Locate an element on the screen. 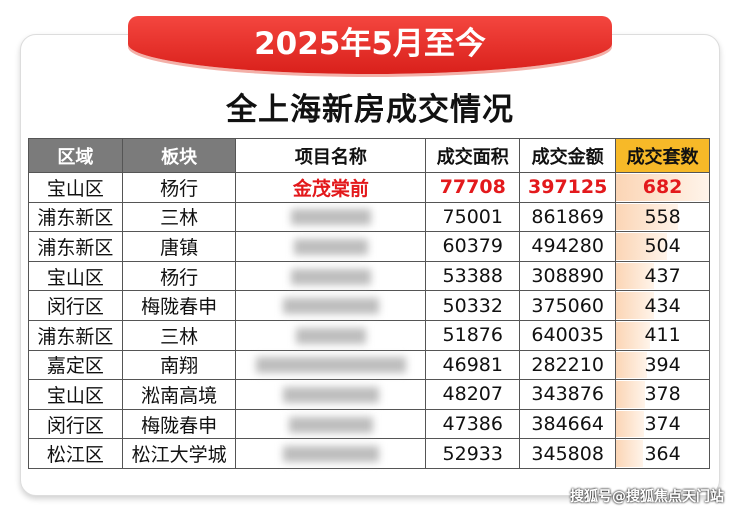 This screenshot has width=740, height=514. units-value: 374 is located at coordinates (662, 424).